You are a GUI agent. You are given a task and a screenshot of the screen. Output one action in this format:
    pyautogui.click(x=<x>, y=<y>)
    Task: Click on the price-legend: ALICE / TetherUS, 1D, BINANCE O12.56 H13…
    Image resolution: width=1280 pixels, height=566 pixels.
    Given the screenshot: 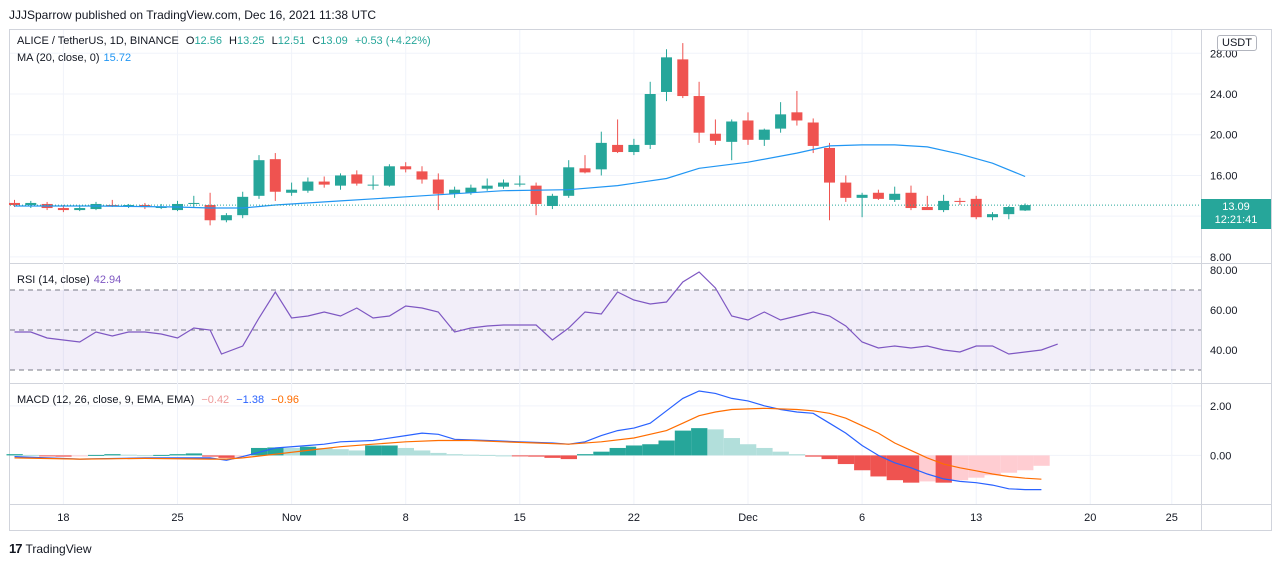 What is the action you would take?
    pyautogui.click(x=226, y=41)
    